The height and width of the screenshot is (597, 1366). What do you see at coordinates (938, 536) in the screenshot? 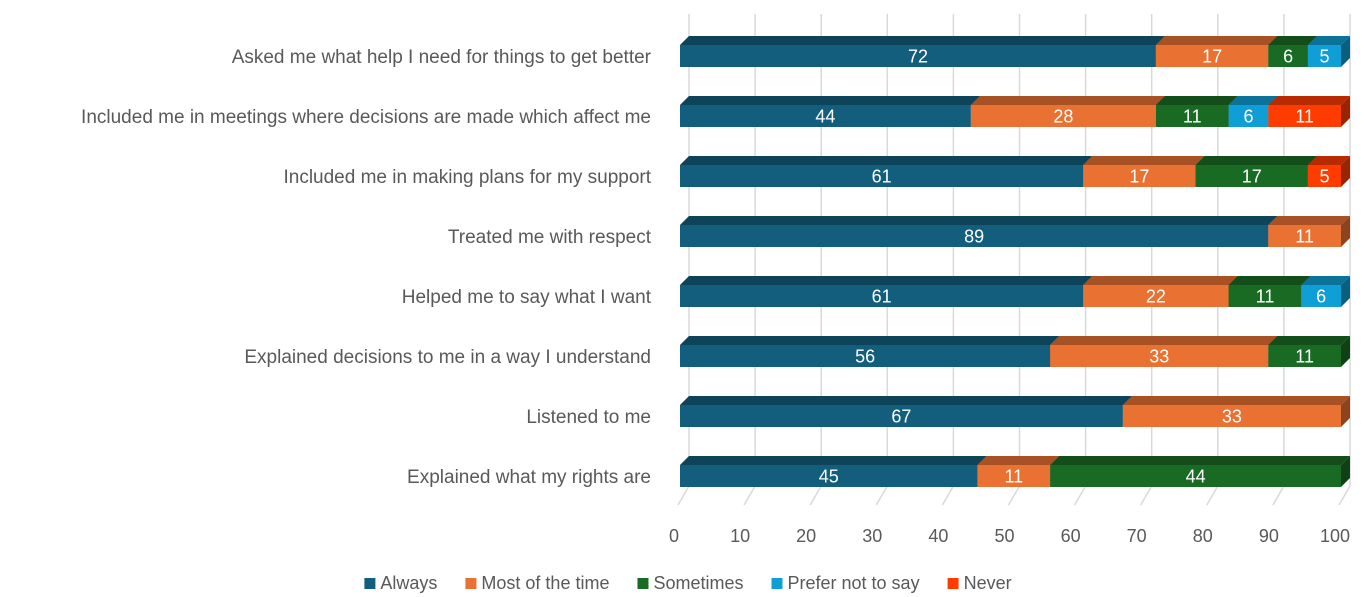
I see `x-tick-label: 40` at bounding box center [938, 536].